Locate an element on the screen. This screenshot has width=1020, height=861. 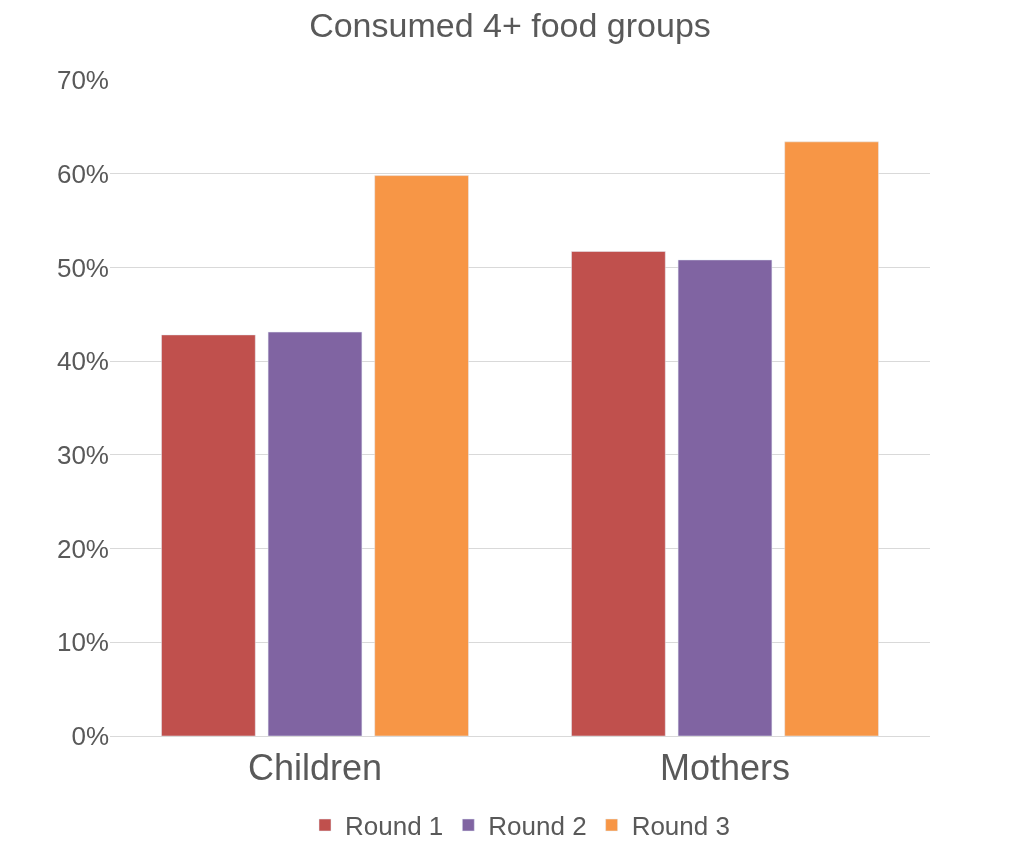
y-tick-label: 60% is located at coordinates (82, 173).